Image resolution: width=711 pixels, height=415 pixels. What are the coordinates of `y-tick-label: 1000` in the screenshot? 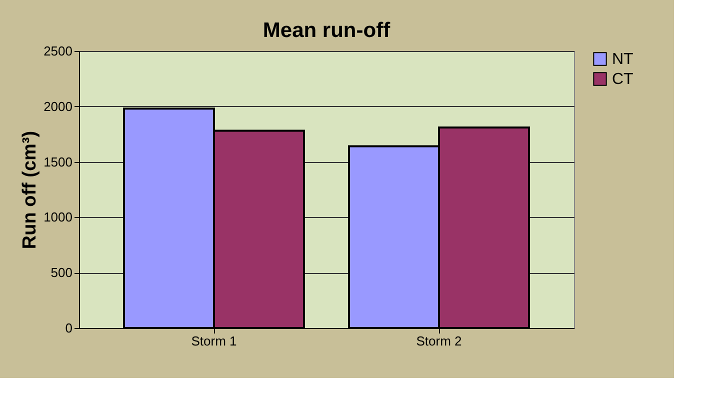 It's located at (58, 217).